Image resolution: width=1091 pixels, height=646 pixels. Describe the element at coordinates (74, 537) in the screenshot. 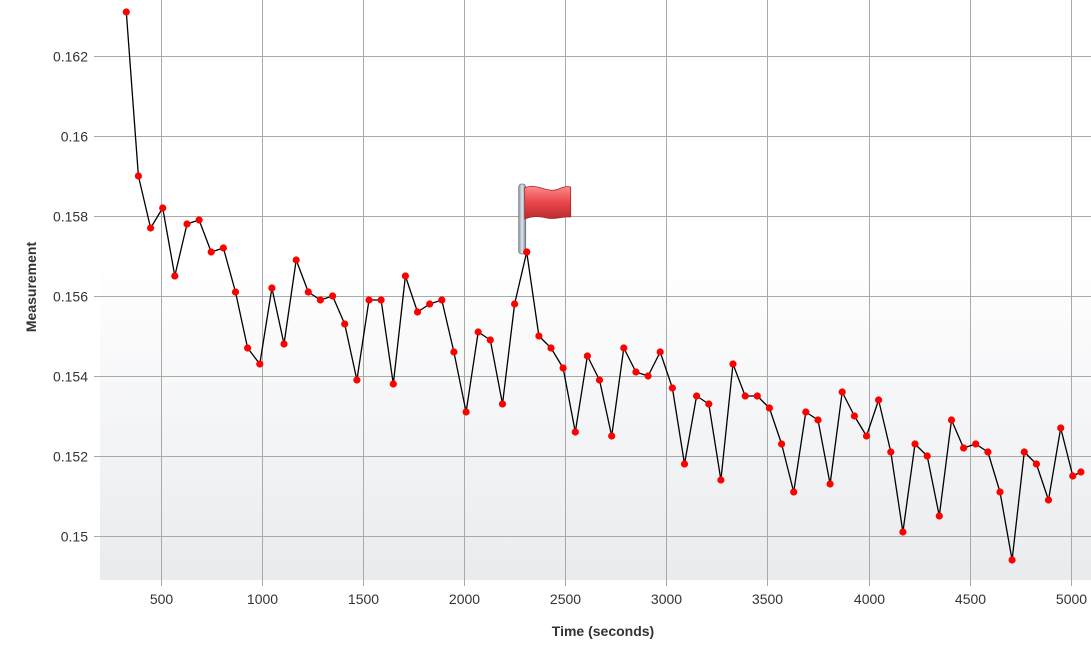

I see `y-tick-label: 0.15` at that location.